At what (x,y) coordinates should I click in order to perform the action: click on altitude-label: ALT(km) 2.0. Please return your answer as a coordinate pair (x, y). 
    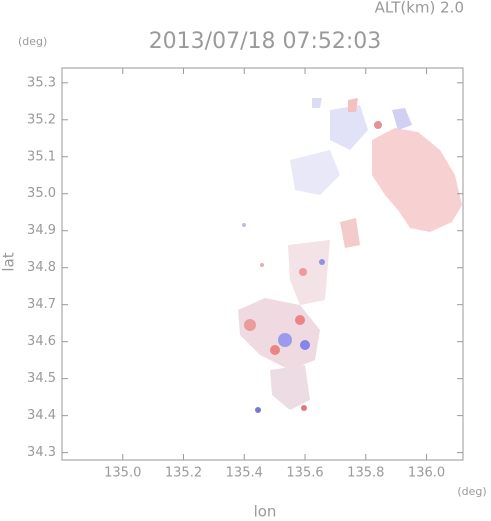
    Looking at the image, I should click on (419, 8).